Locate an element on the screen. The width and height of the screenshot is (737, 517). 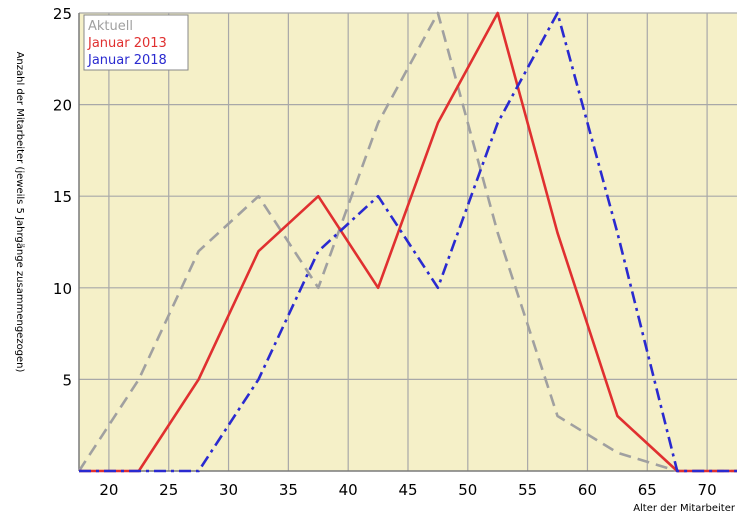
legend-box is located at coordinates (136, 42).